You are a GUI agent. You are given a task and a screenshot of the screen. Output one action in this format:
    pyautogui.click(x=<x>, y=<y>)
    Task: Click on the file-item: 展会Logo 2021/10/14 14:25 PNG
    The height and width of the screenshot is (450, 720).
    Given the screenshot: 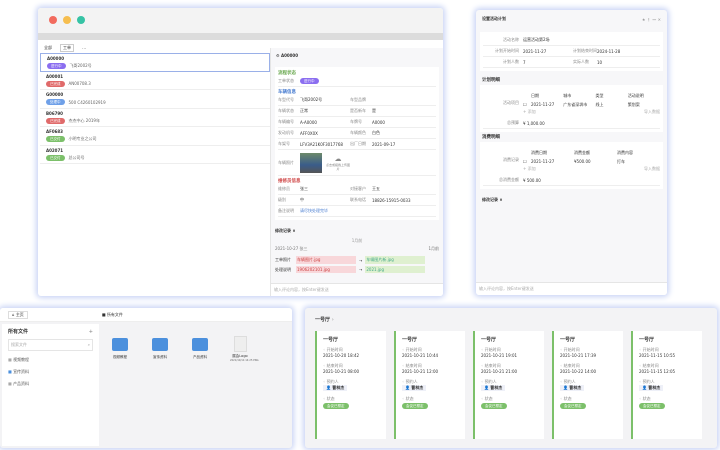 What is the action you would take?
    pyautogui.click(x=244, y=349)
    